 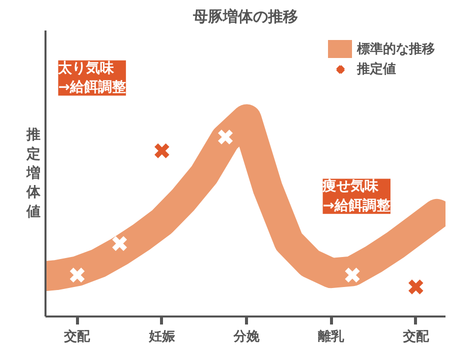 What do you see at coordinates (357, 196) in the screenshot?
I see `annotation: 痩せ気味 →給餌調整` at bounding box center [357, 196].